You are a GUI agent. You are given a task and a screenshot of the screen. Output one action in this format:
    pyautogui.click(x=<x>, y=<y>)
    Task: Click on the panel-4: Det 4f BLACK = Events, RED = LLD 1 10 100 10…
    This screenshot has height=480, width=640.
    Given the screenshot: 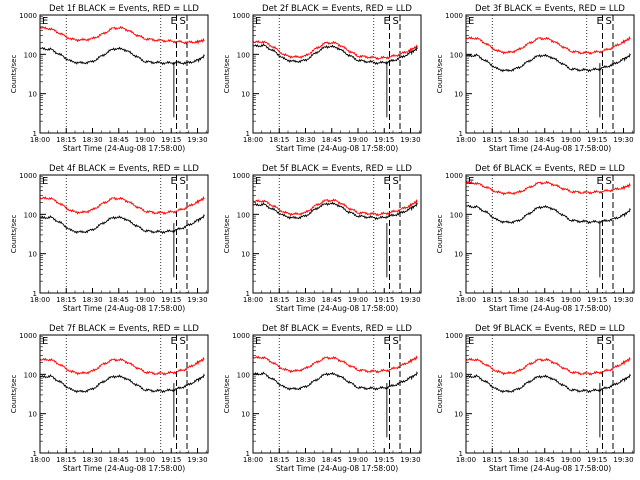 What is the action you would take?
    pyautogui.click(x=109, y=238)
    